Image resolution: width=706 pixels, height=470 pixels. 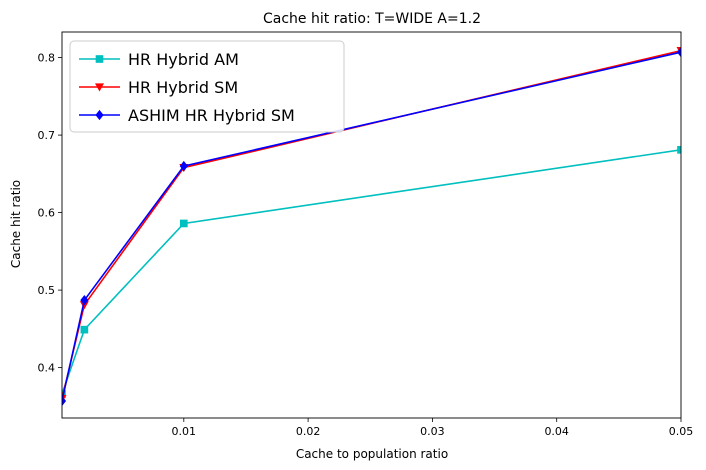 What do you see at coordinates (681, 431) in the screenshot?
I see `x-tick-label: 0.05` at bounding box center [681, 431].